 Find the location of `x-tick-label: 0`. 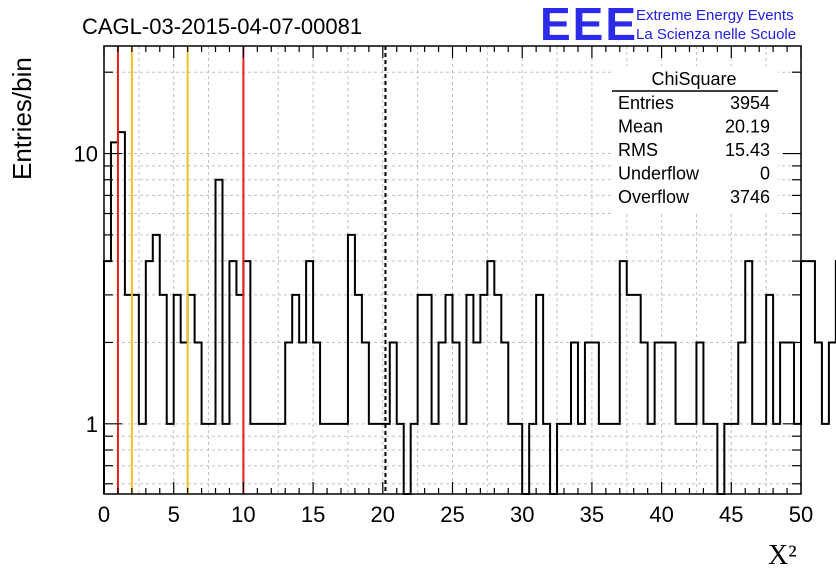

x-tick-label: 0 is located at coordinates (104, 514).